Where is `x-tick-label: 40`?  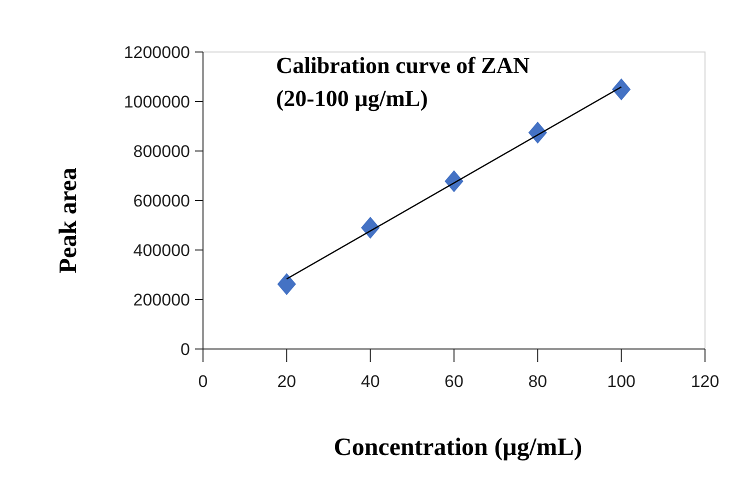
x-tick-label: 40 is located at coordinates (370, 381).